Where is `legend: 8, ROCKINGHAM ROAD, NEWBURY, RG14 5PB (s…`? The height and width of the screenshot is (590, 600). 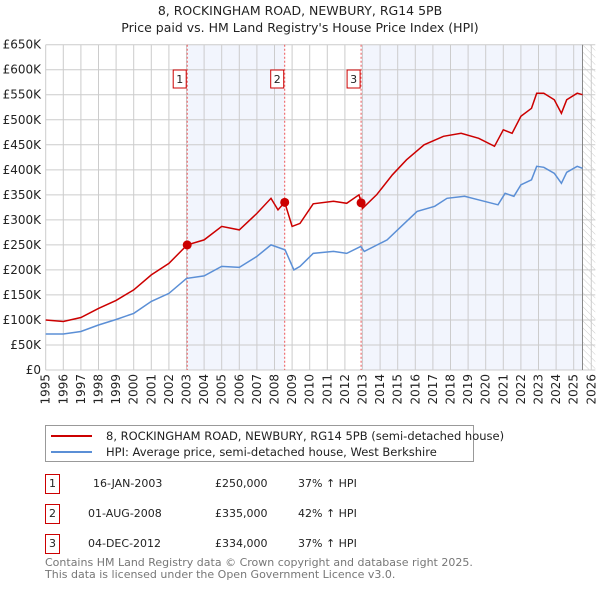
legend: 8, ROCKINGHAM ROAD, NEWBURY, RG14 5PB (s… is located at coordinates (274, 443).